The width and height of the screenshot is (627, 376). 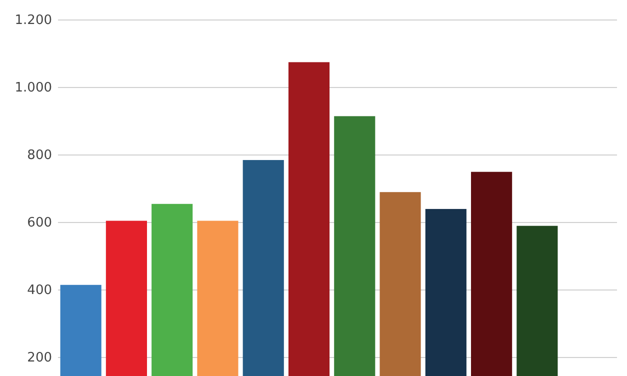 What do you see at coordinates (33, 20) in the screenshot?
I see `y-tick-label: 1.200` at bounding box center [33, 20].